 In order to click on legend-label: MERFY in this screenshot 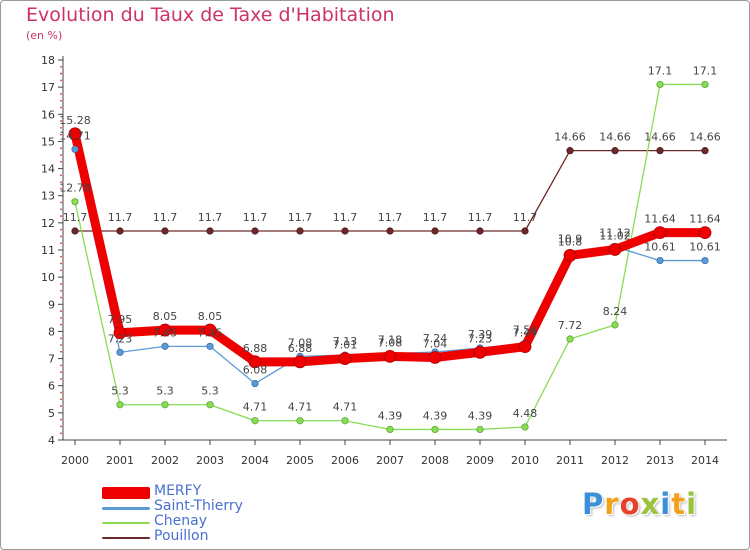, I will do `click(178, 491)`.